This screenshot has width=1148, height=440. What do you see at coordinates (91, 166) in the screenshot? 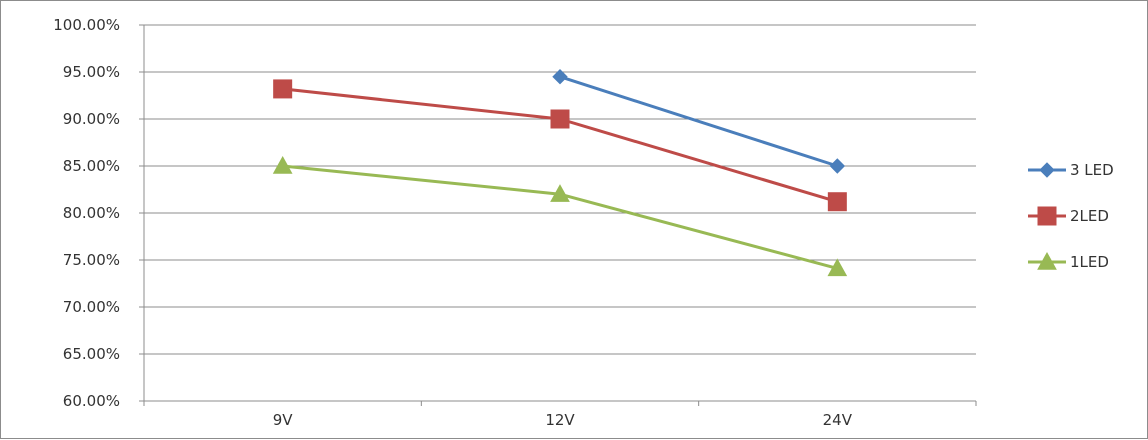
I see `y-tick-label: 85.00%` at bounding box center [91, 166].